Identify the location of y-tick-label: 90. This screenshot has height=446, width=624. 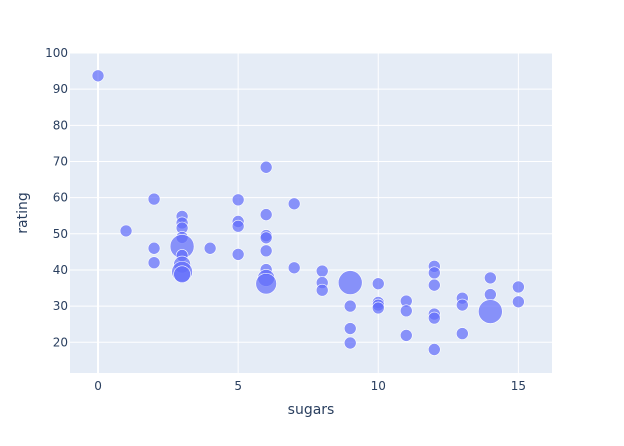
(60, 89).